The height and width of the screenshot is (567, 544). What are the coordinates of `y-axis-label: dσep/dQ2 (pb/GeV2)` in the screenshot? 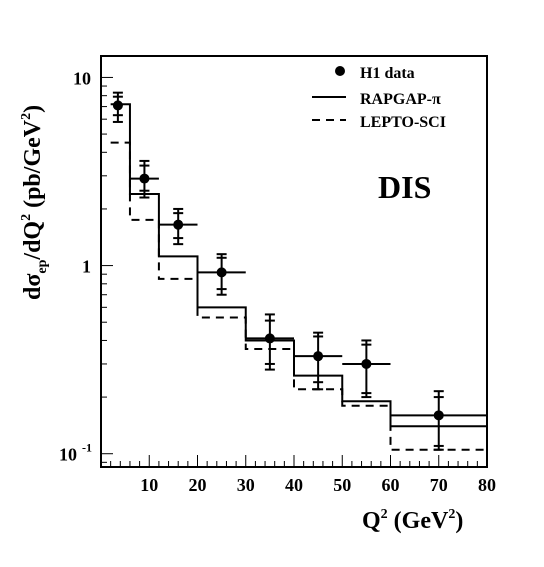 It's located at (34, 202).